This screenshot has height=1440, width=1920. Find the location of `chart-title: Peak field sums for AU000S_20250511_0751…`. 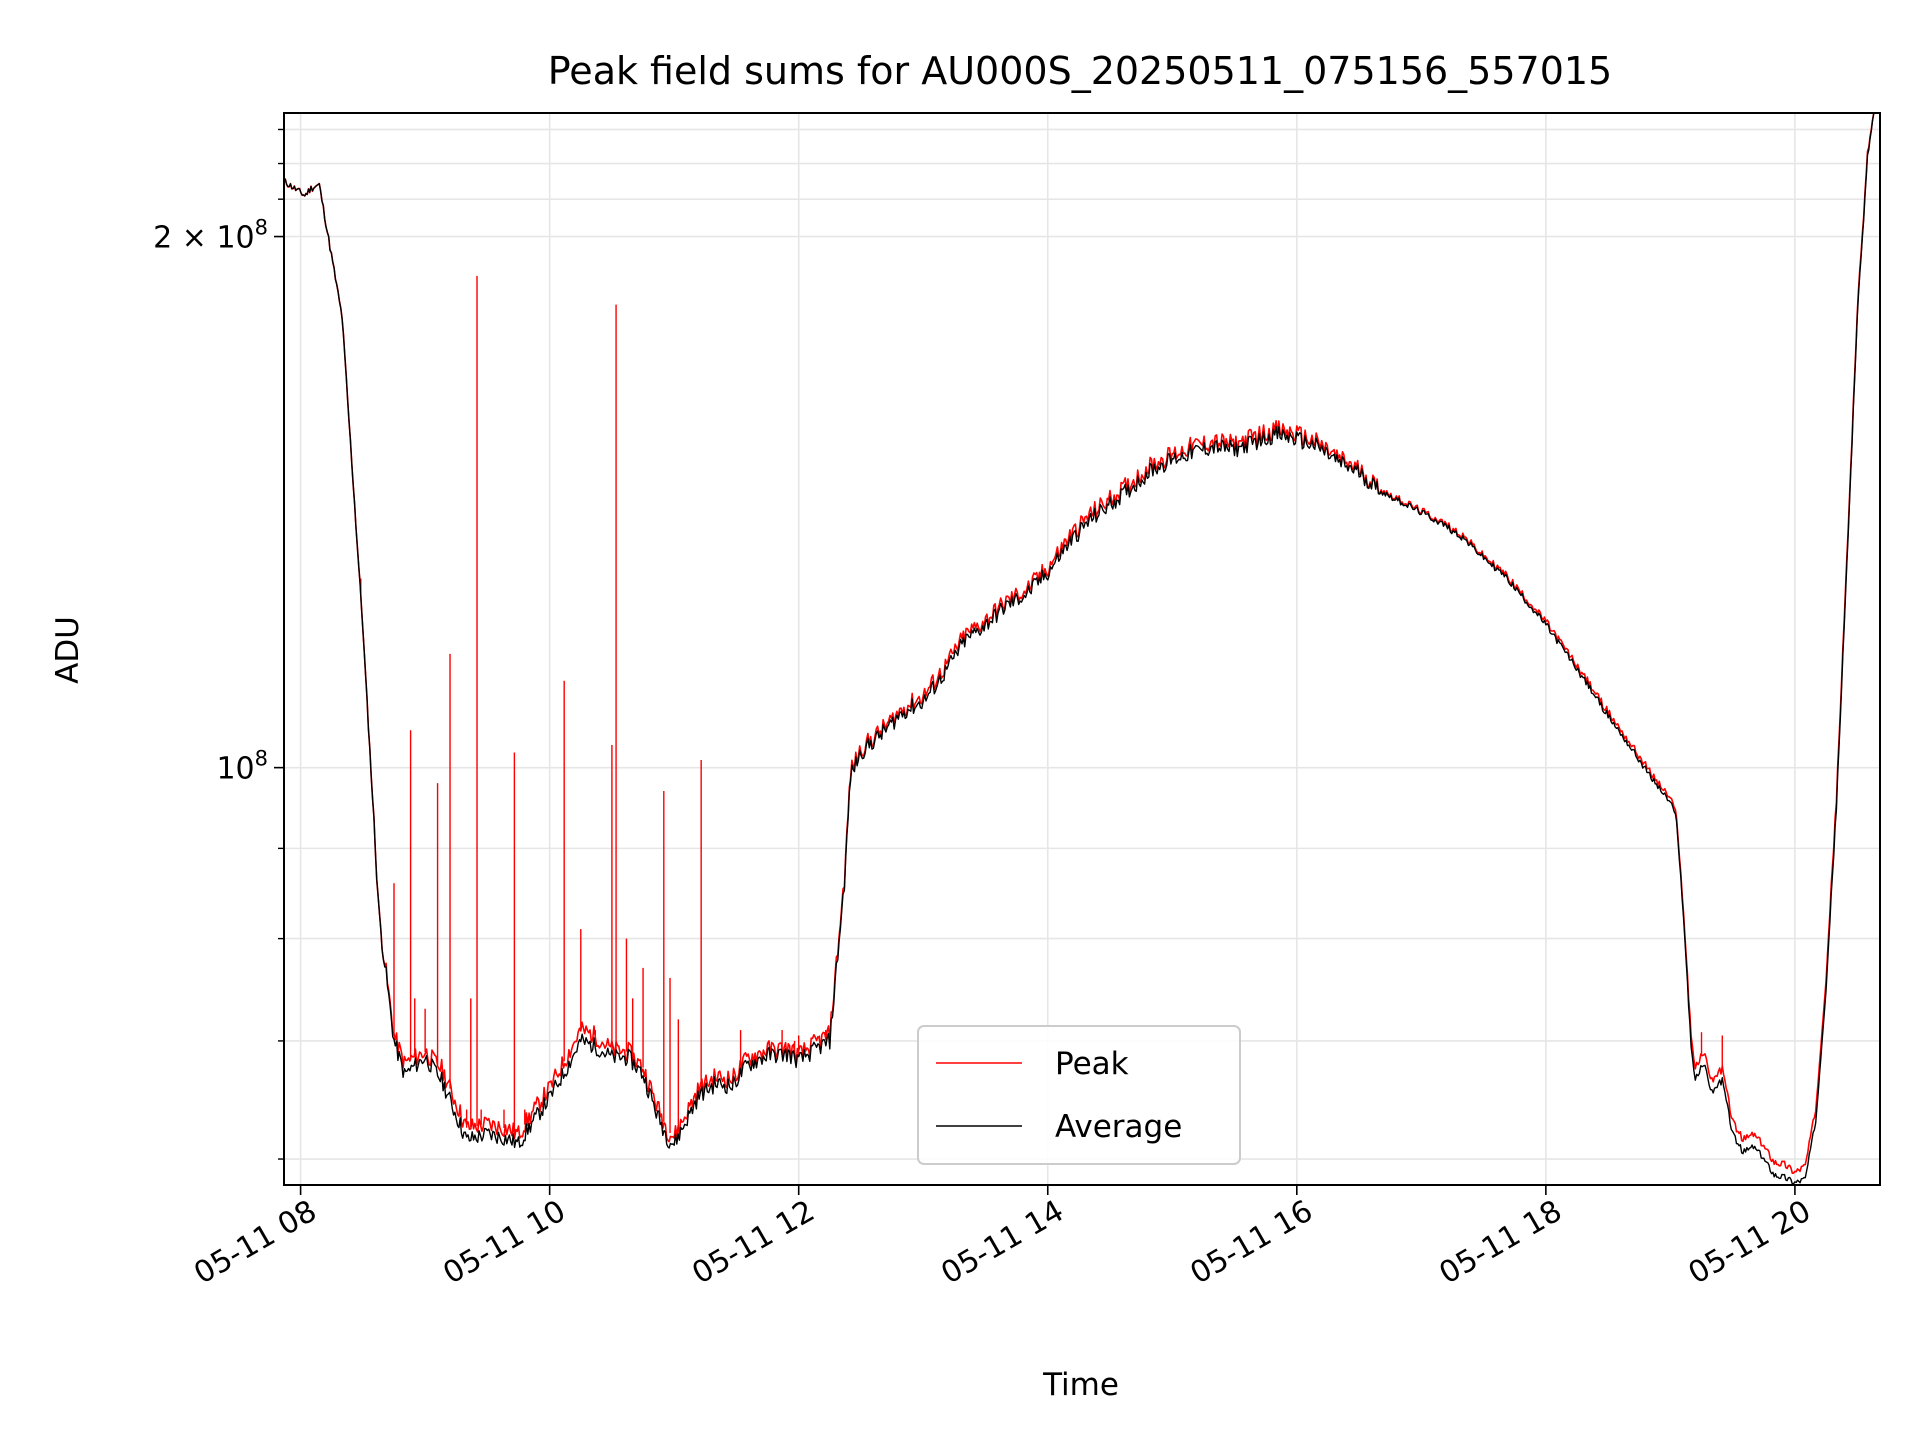

chart-title: Peak field sums for AU000S_20250511_0751… is located at coordinates (1080, 71).